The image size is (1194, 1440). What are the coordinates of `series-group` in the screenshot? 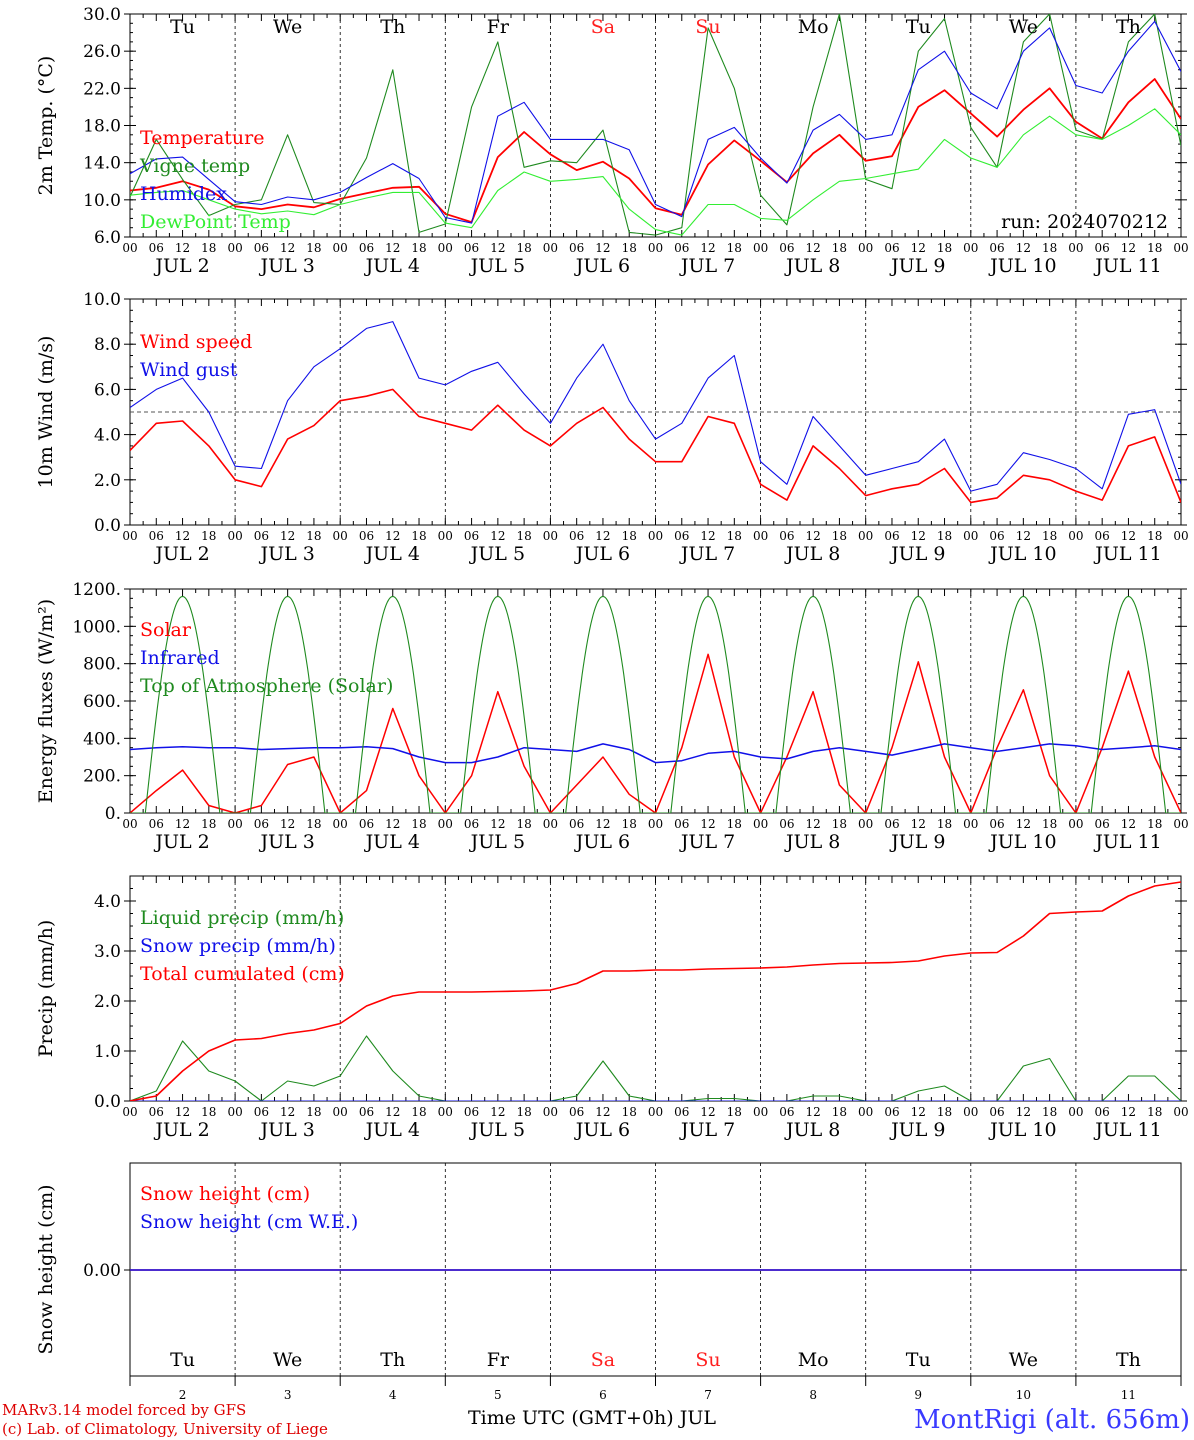 It's located at (655, 991).